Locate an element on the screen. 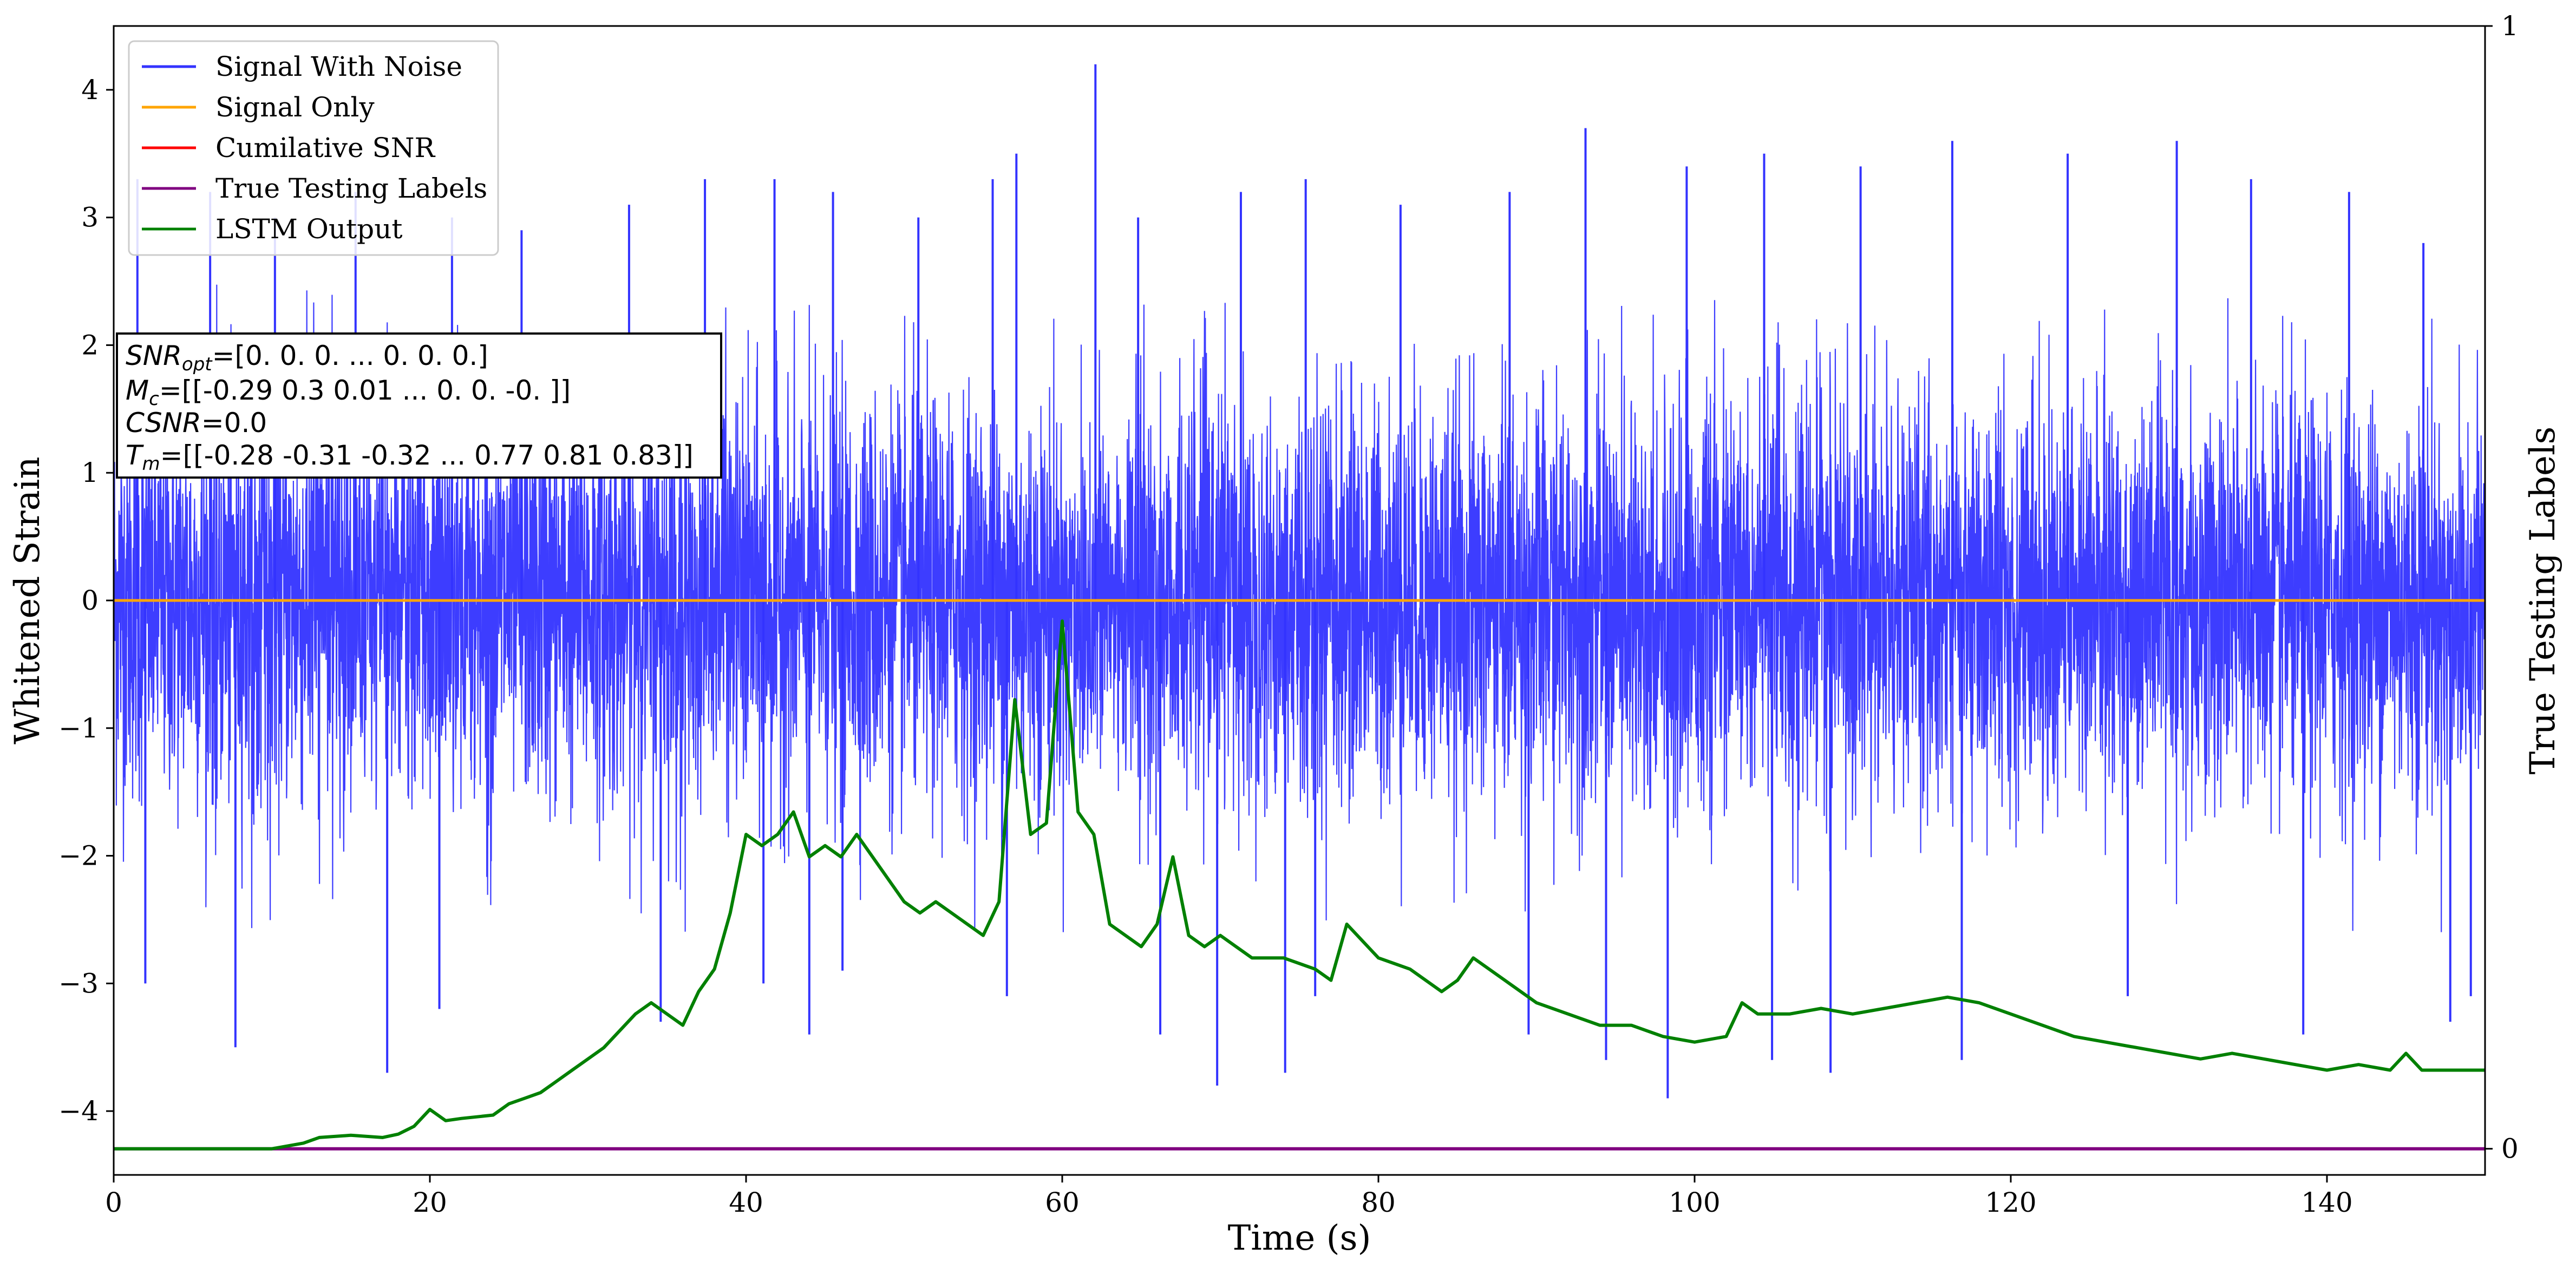  y-tick-label: 2 is located at coordinates (90, 345).